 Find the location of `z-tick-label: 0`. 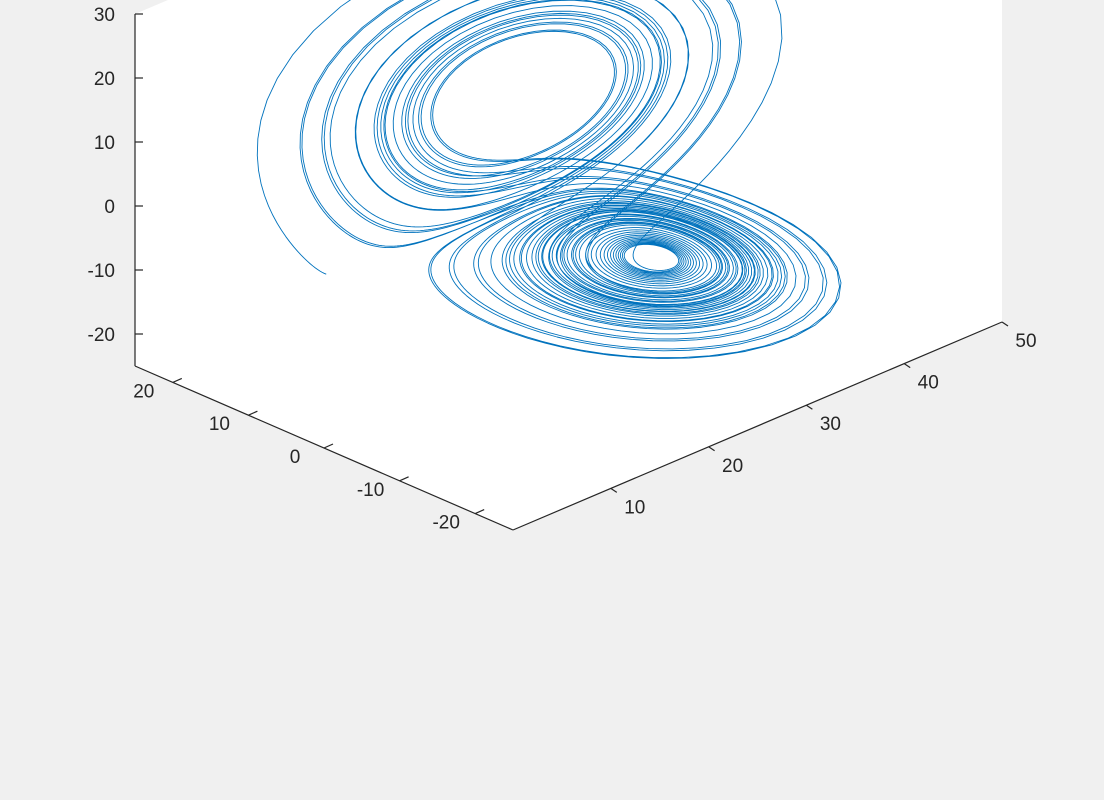

z-tick-label: 0 is located at coordinates (109, 207).